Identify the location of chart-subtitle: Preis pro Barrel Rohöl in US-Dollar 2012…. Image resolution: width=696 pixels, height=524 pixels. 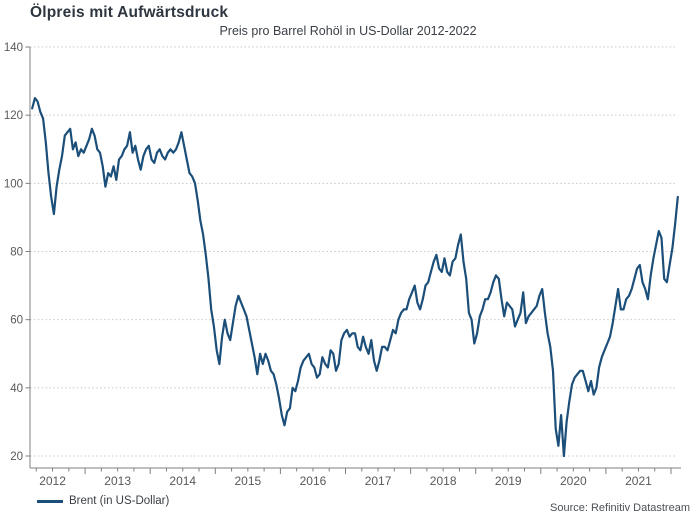
(348, 31).